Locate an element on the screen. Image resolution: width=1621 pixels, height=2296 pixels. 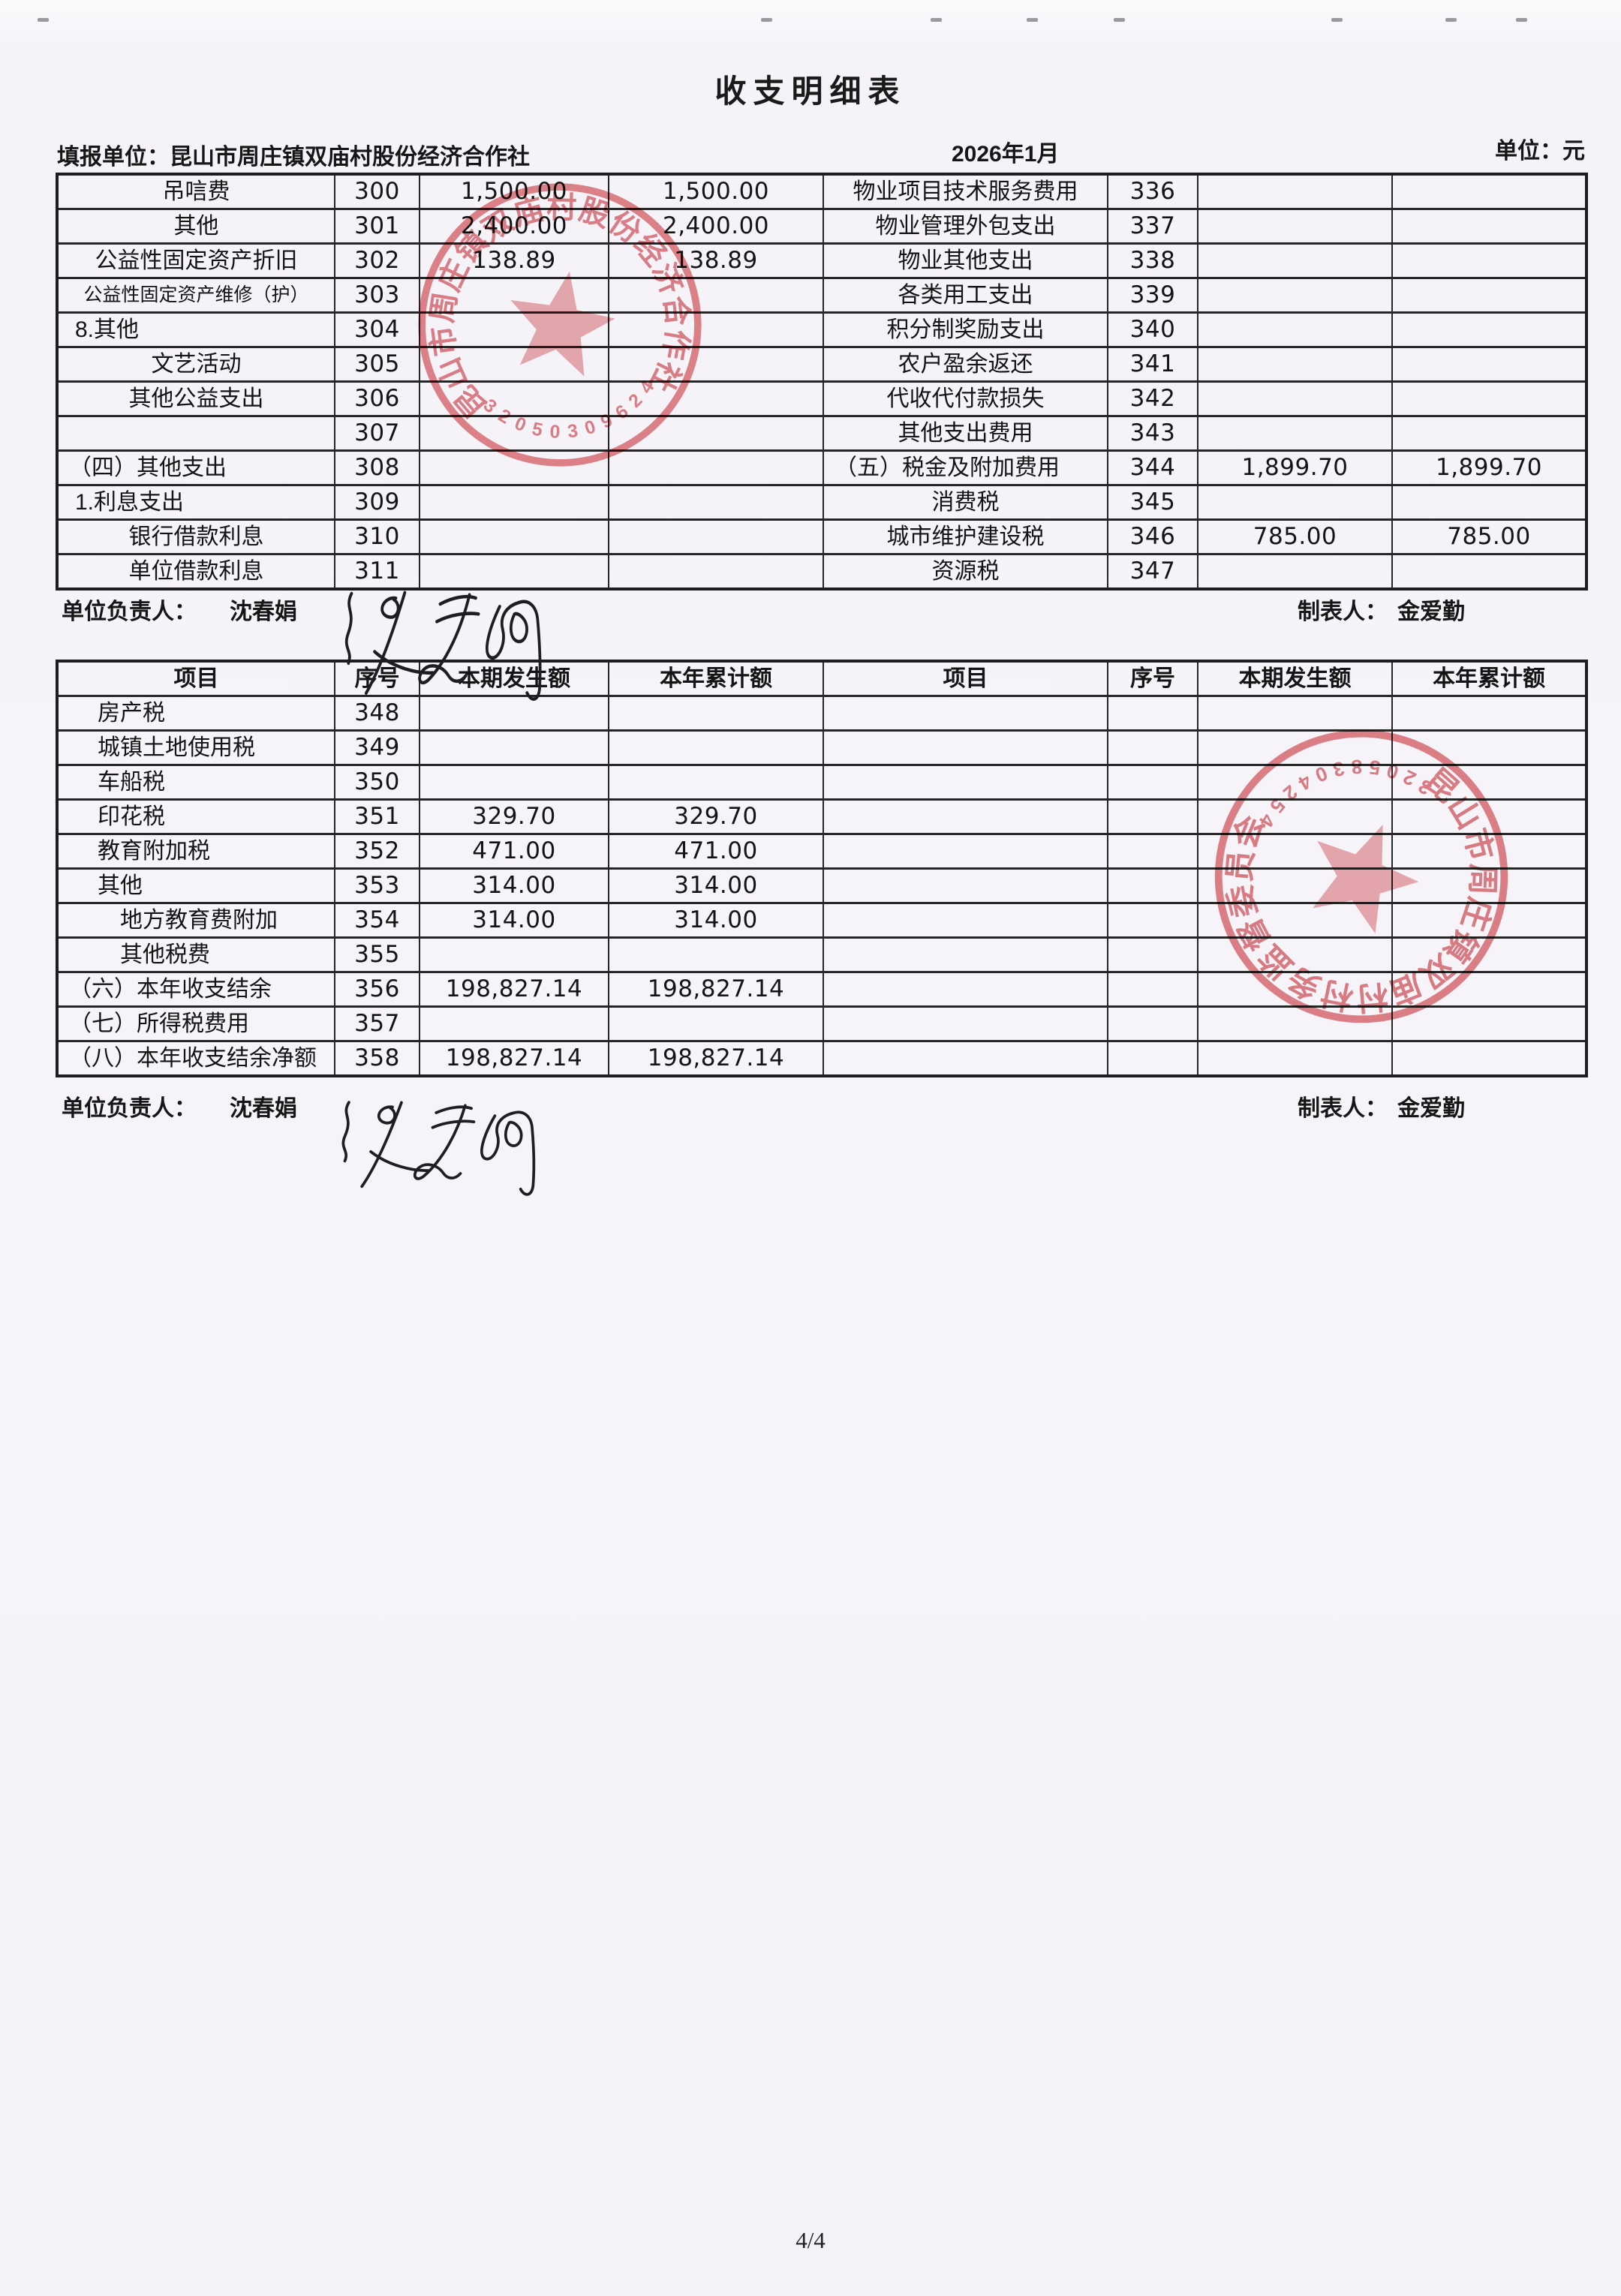
item-code-cell: 305 is located at coordinates (377, 364).